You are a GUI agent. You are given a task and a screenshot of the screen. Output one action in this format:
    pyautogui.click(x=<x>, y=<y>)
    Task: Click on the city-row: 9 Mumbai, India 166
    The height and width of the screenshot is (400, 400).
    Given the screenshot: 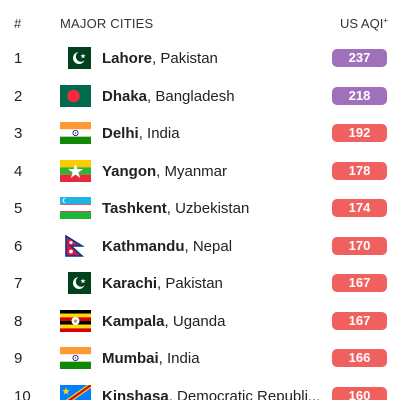 What is the action you would take?
    pyautogui.click(x=200, y=359)
    